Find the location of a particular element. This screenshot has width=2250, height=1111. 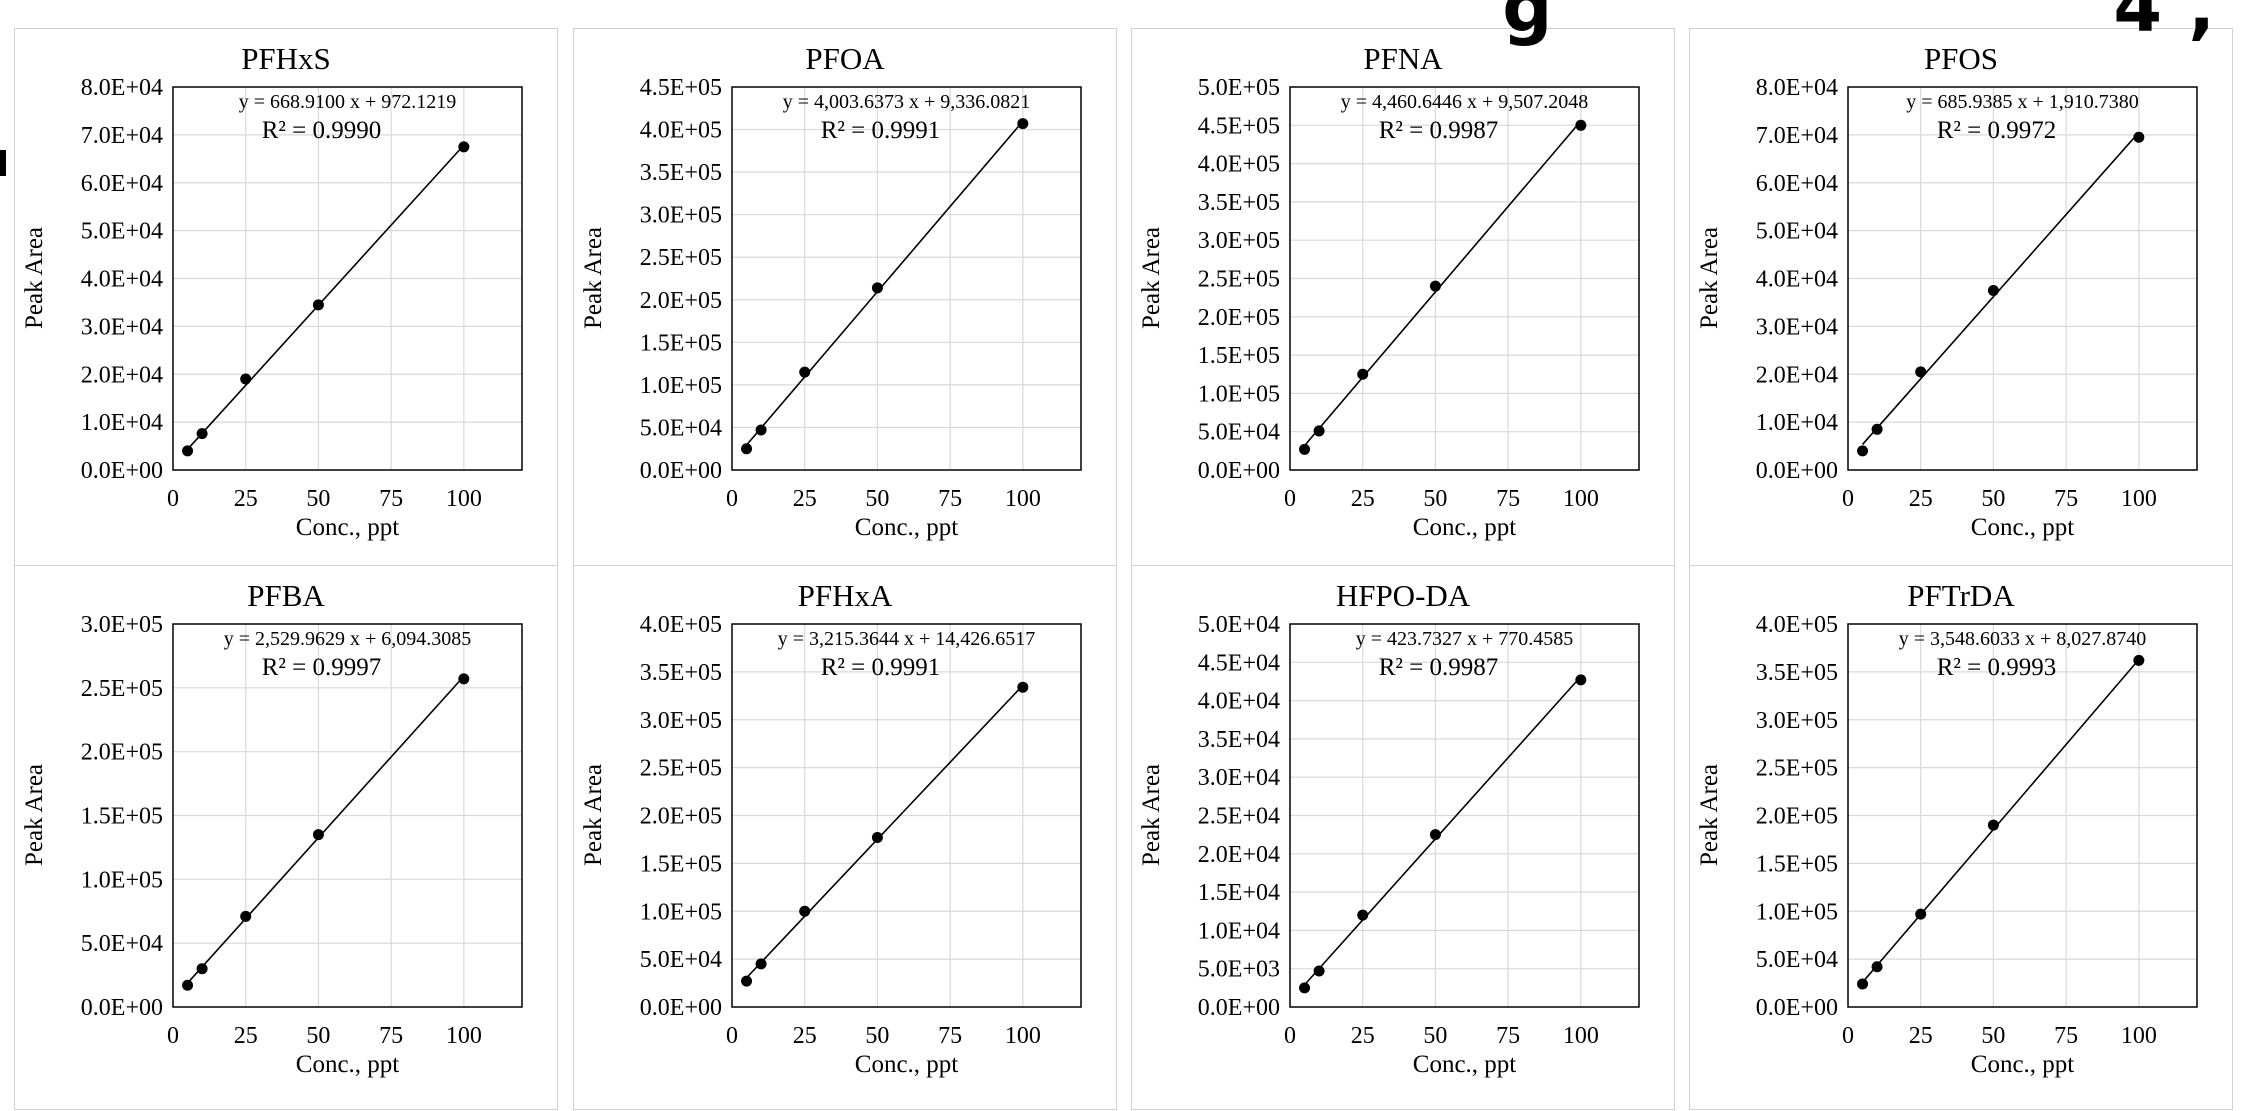

chart-title: PFNA is located at coordinates (1403, 58).